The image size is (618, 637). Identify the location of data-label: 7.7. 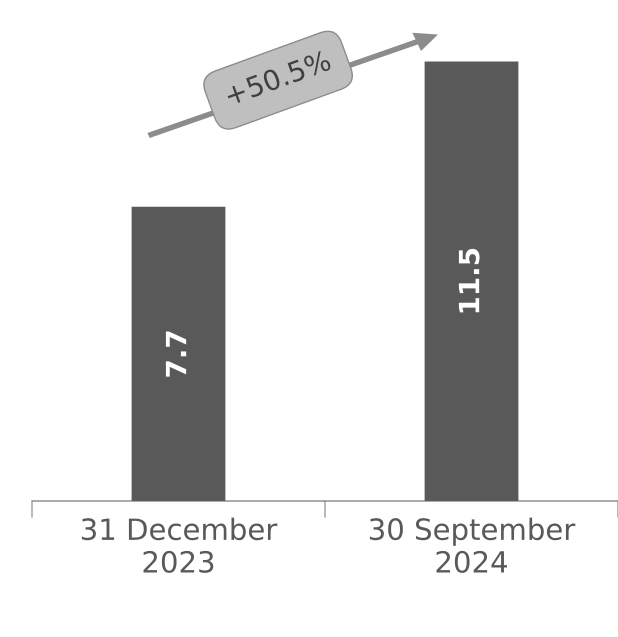
(176, 354).